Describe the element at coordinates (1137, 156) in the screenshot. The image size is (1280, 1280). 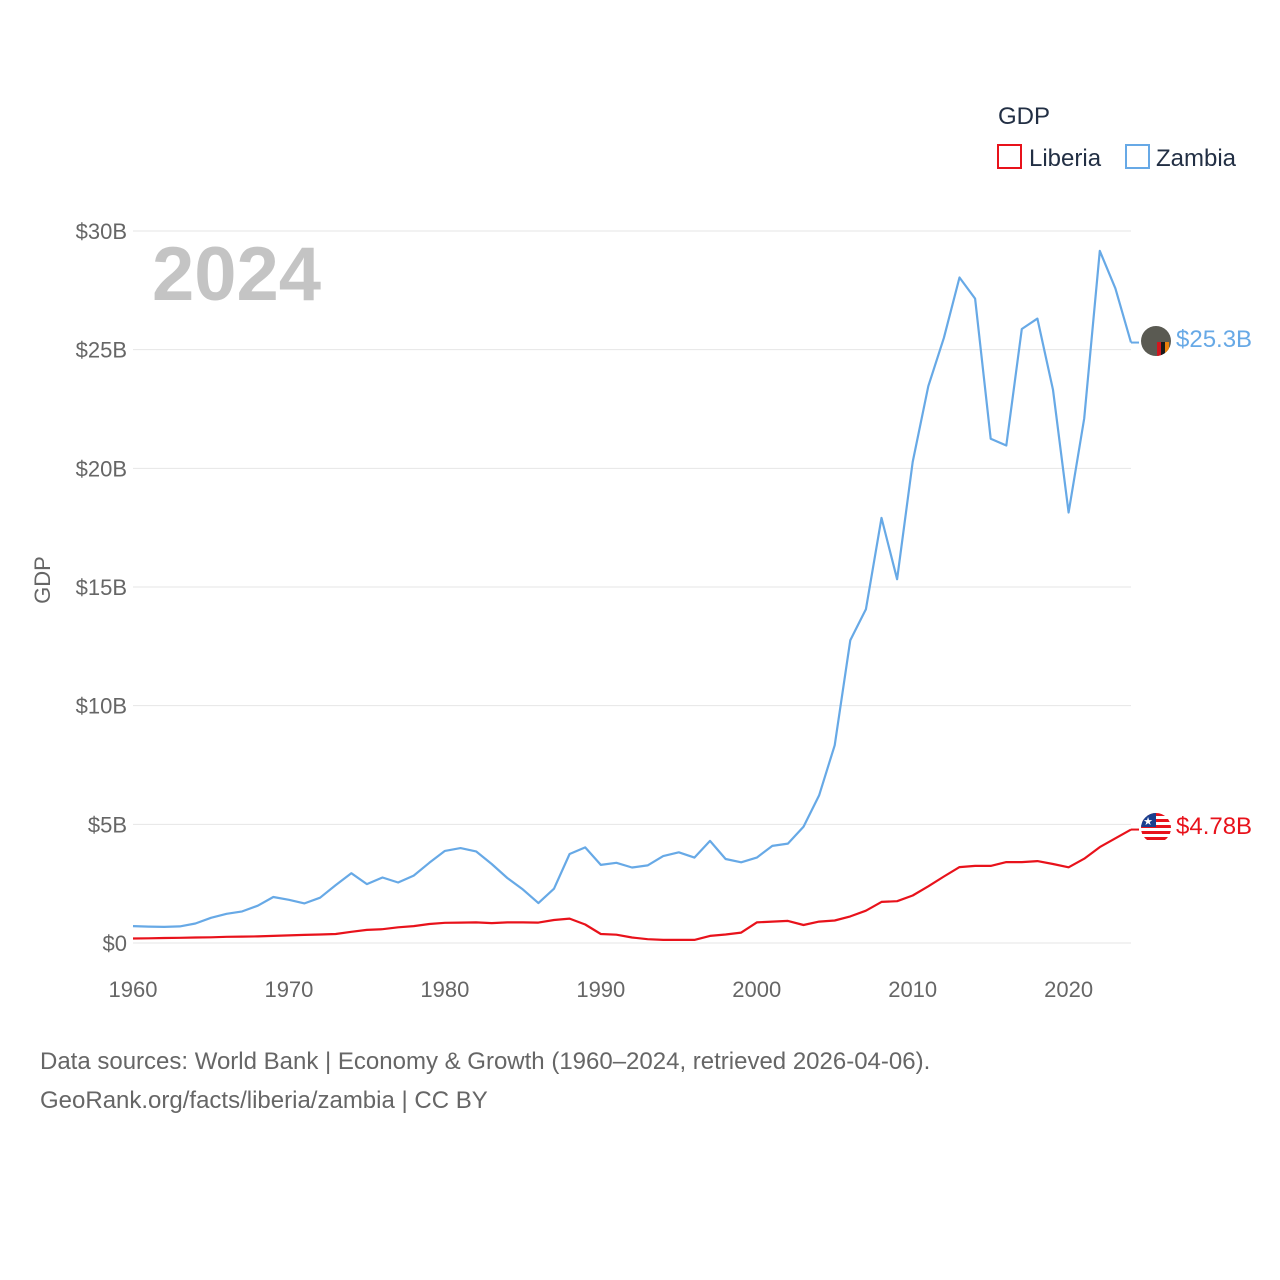
I see `legend-swatch-zambia` at that location.